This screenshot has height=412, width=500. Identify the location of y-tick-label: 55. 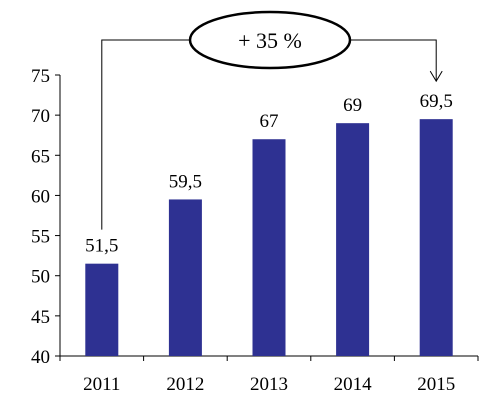
(40, 237).